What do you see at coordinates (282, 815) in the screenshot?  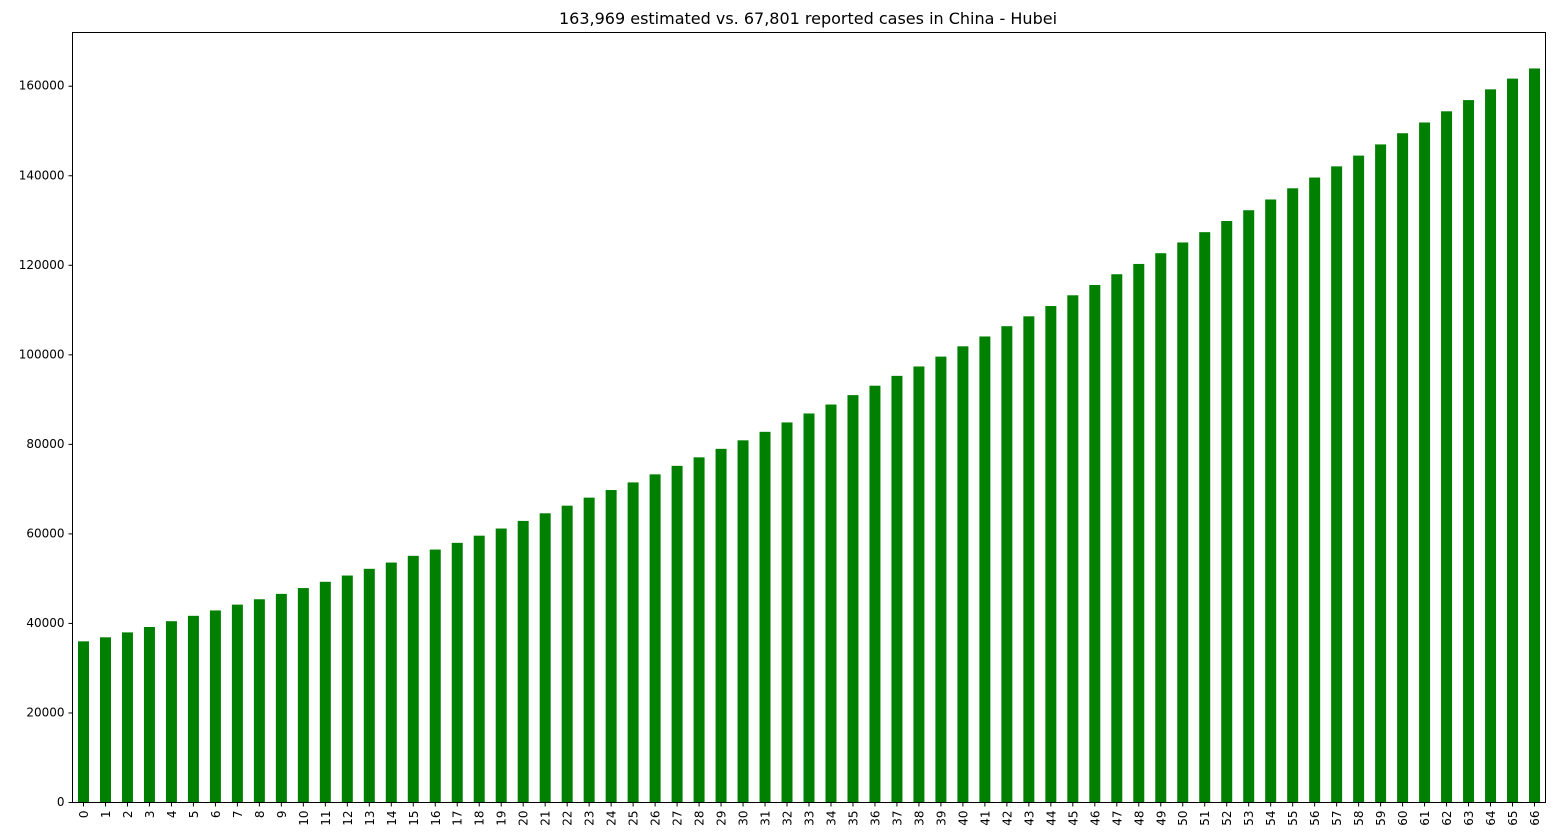 I see `x-tick-label: 9` at bounding box center [282, 815].